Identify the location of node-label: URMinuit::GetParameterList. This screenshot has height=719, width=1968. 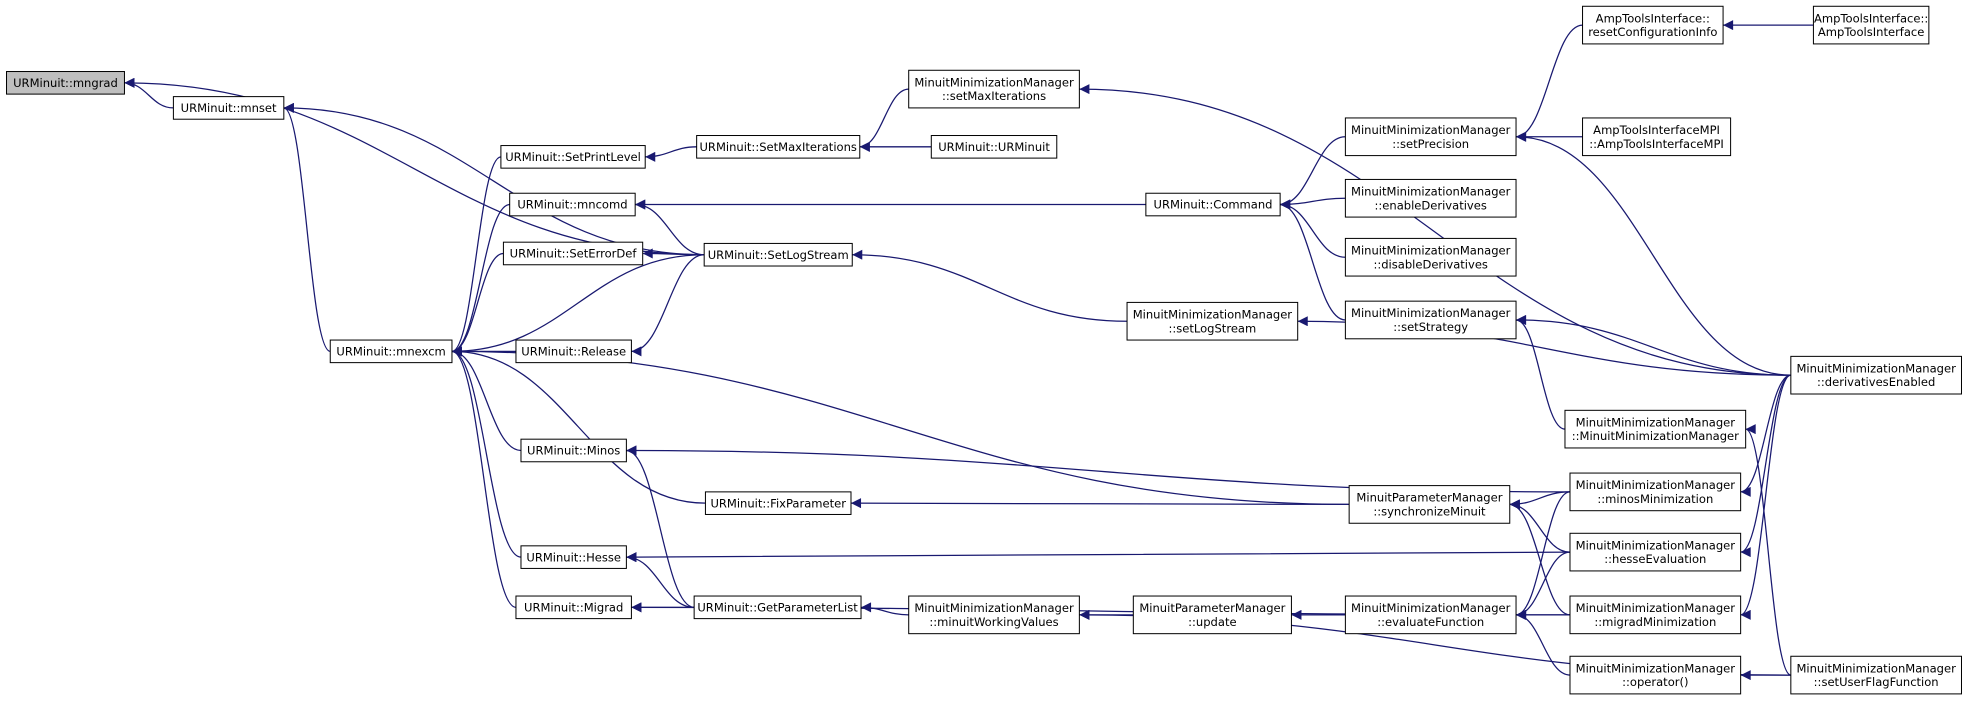
(777, 607).